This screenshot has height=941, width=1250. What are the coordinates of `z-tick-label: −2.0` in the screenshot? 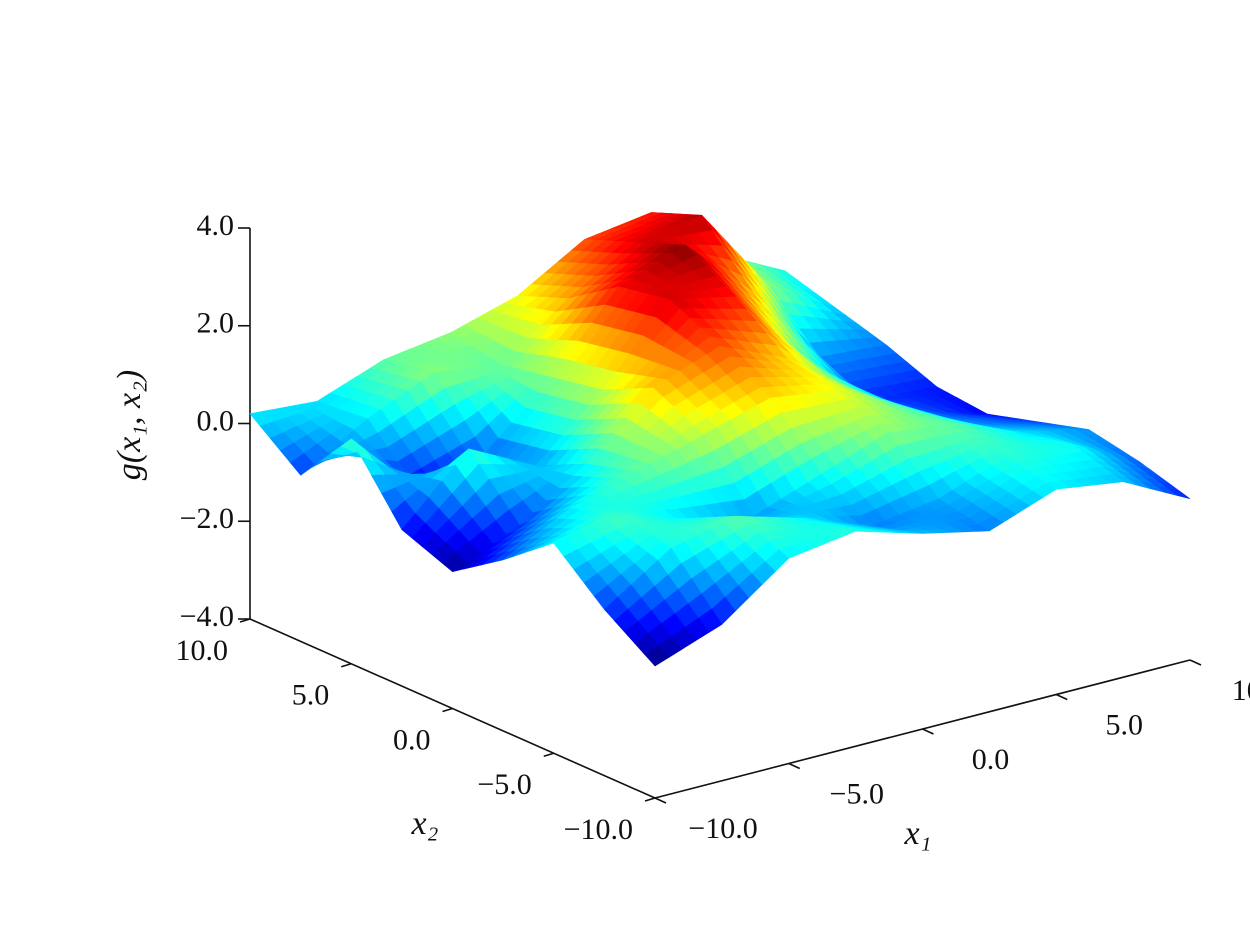 It's located at (207, 518).